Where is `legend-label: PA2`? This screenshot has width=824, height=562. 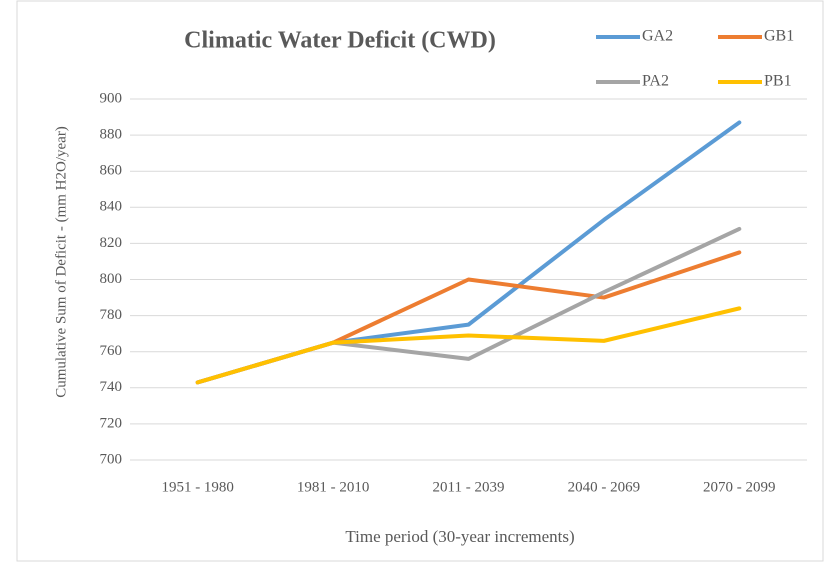 legend-label: PA2 is located at coordinates (655, 81).